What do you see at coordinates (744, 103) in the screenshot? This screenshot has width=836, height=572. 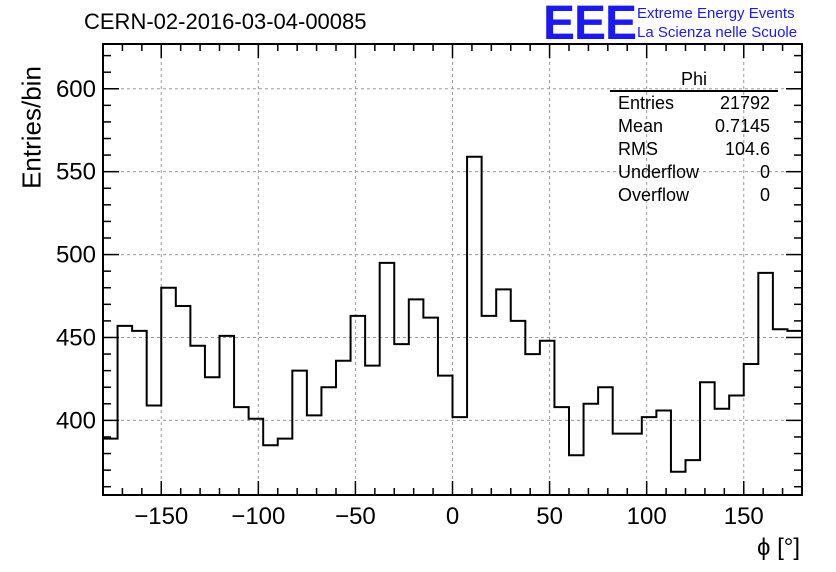 I see `stats-value: 21792` at bounding box center [744, 103].